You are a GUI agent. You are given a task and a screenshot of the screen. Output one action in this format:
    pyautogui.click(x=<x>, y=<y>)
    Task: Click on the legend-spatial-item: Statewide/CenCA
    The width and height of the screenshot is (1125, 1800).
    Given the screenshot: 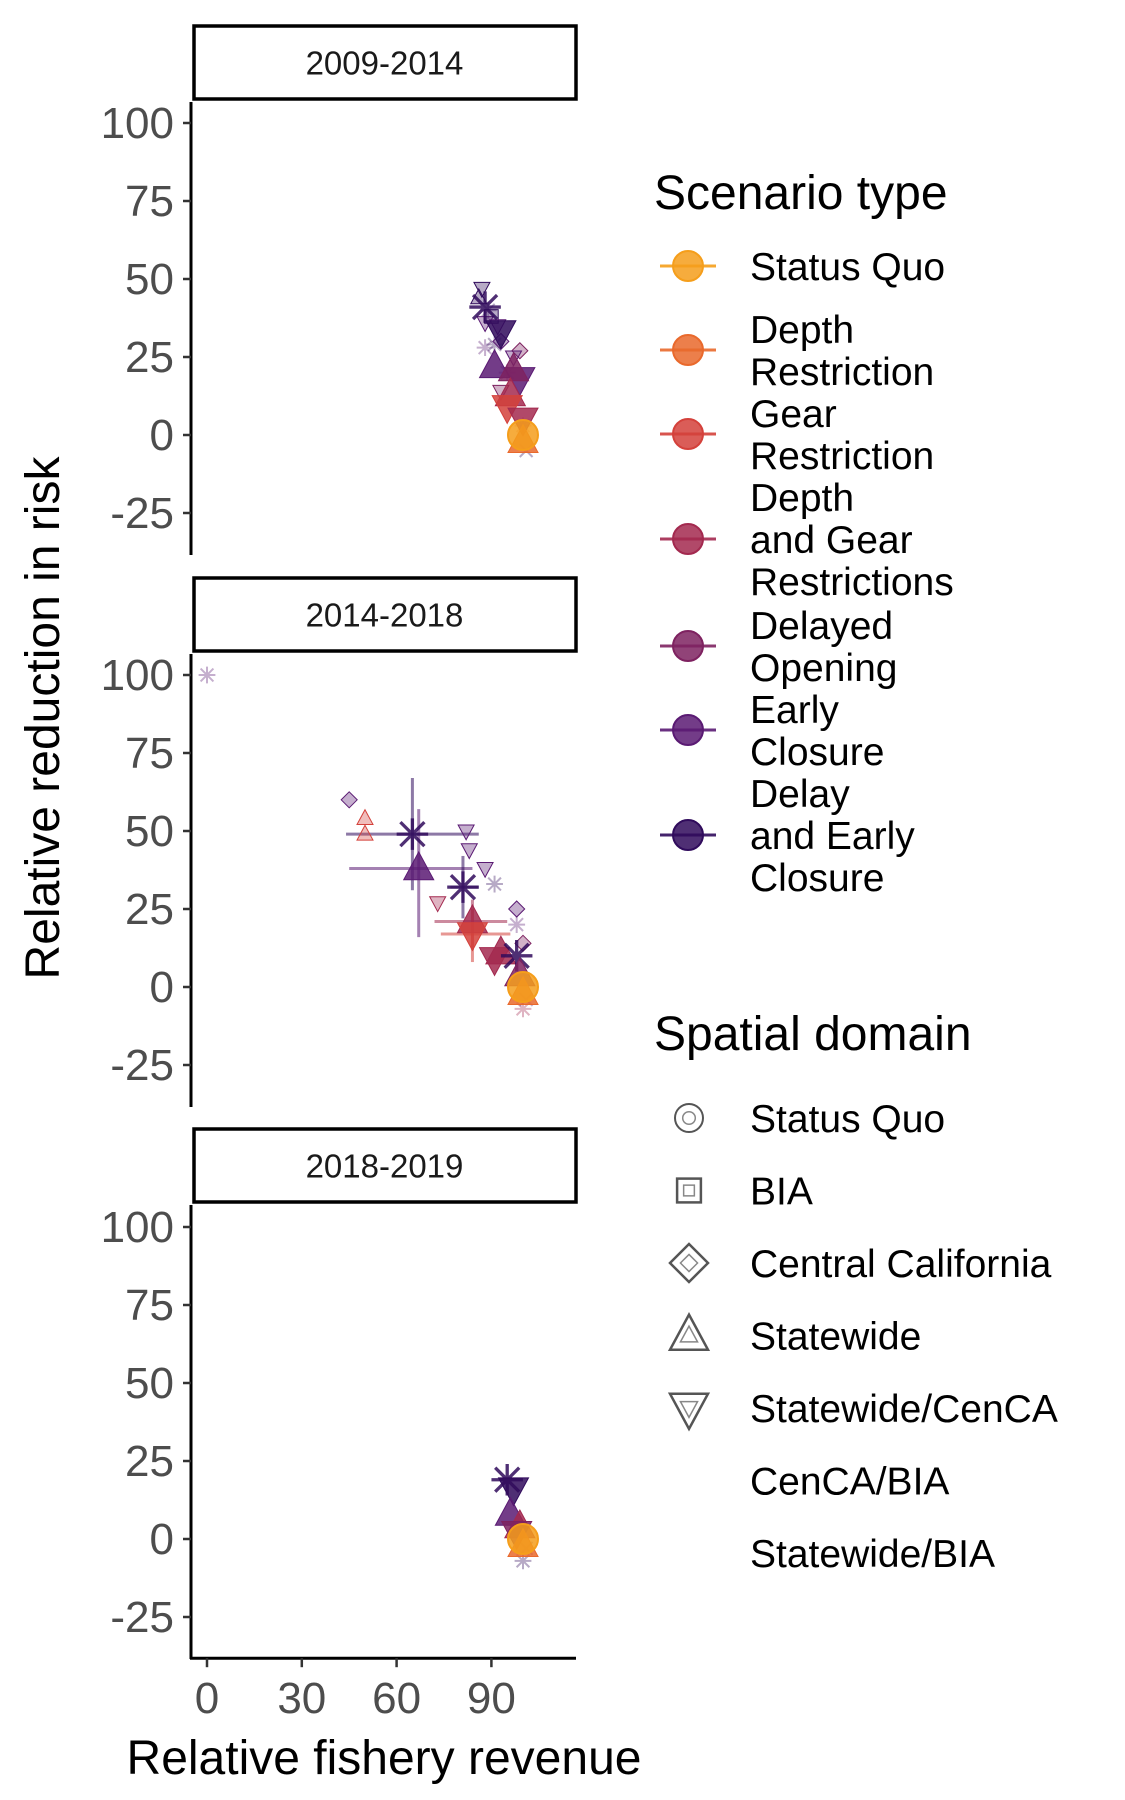 What is the action you would take?
    pyautogui.click(x=862, y=1410)
    